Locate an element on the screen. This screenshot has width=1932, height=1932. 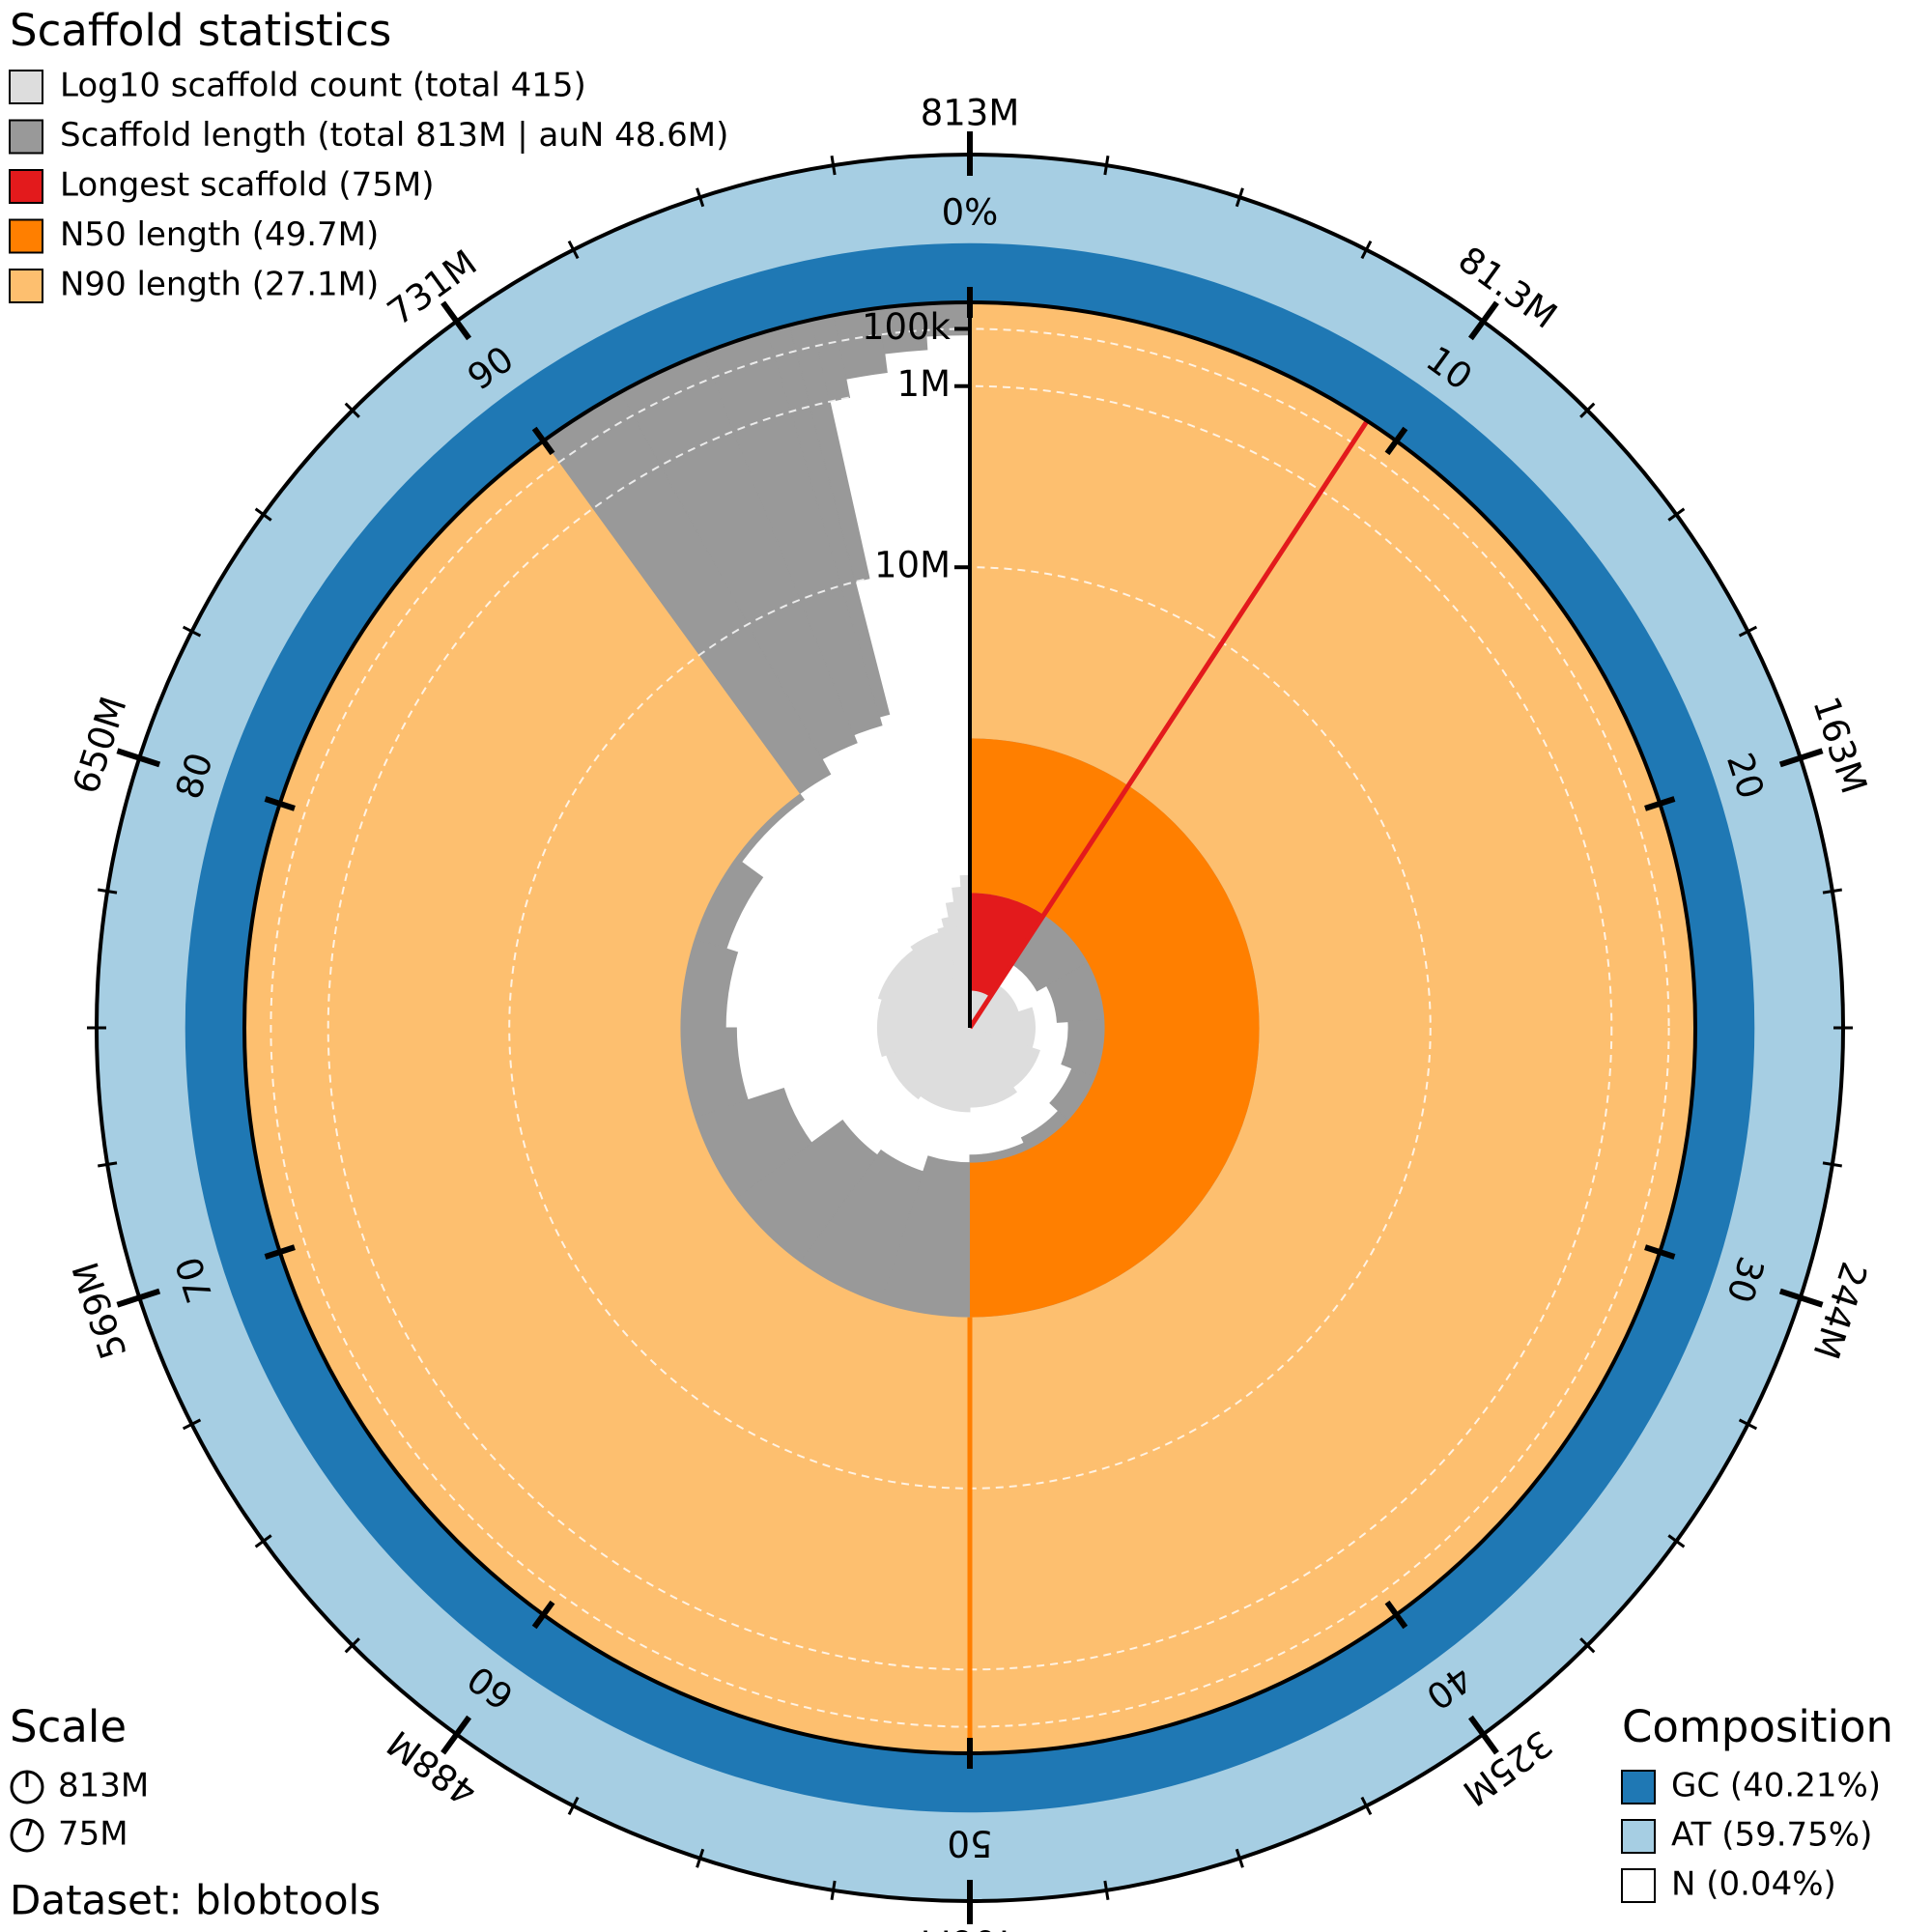
scale-icon is located at coordinates (27, 1835).